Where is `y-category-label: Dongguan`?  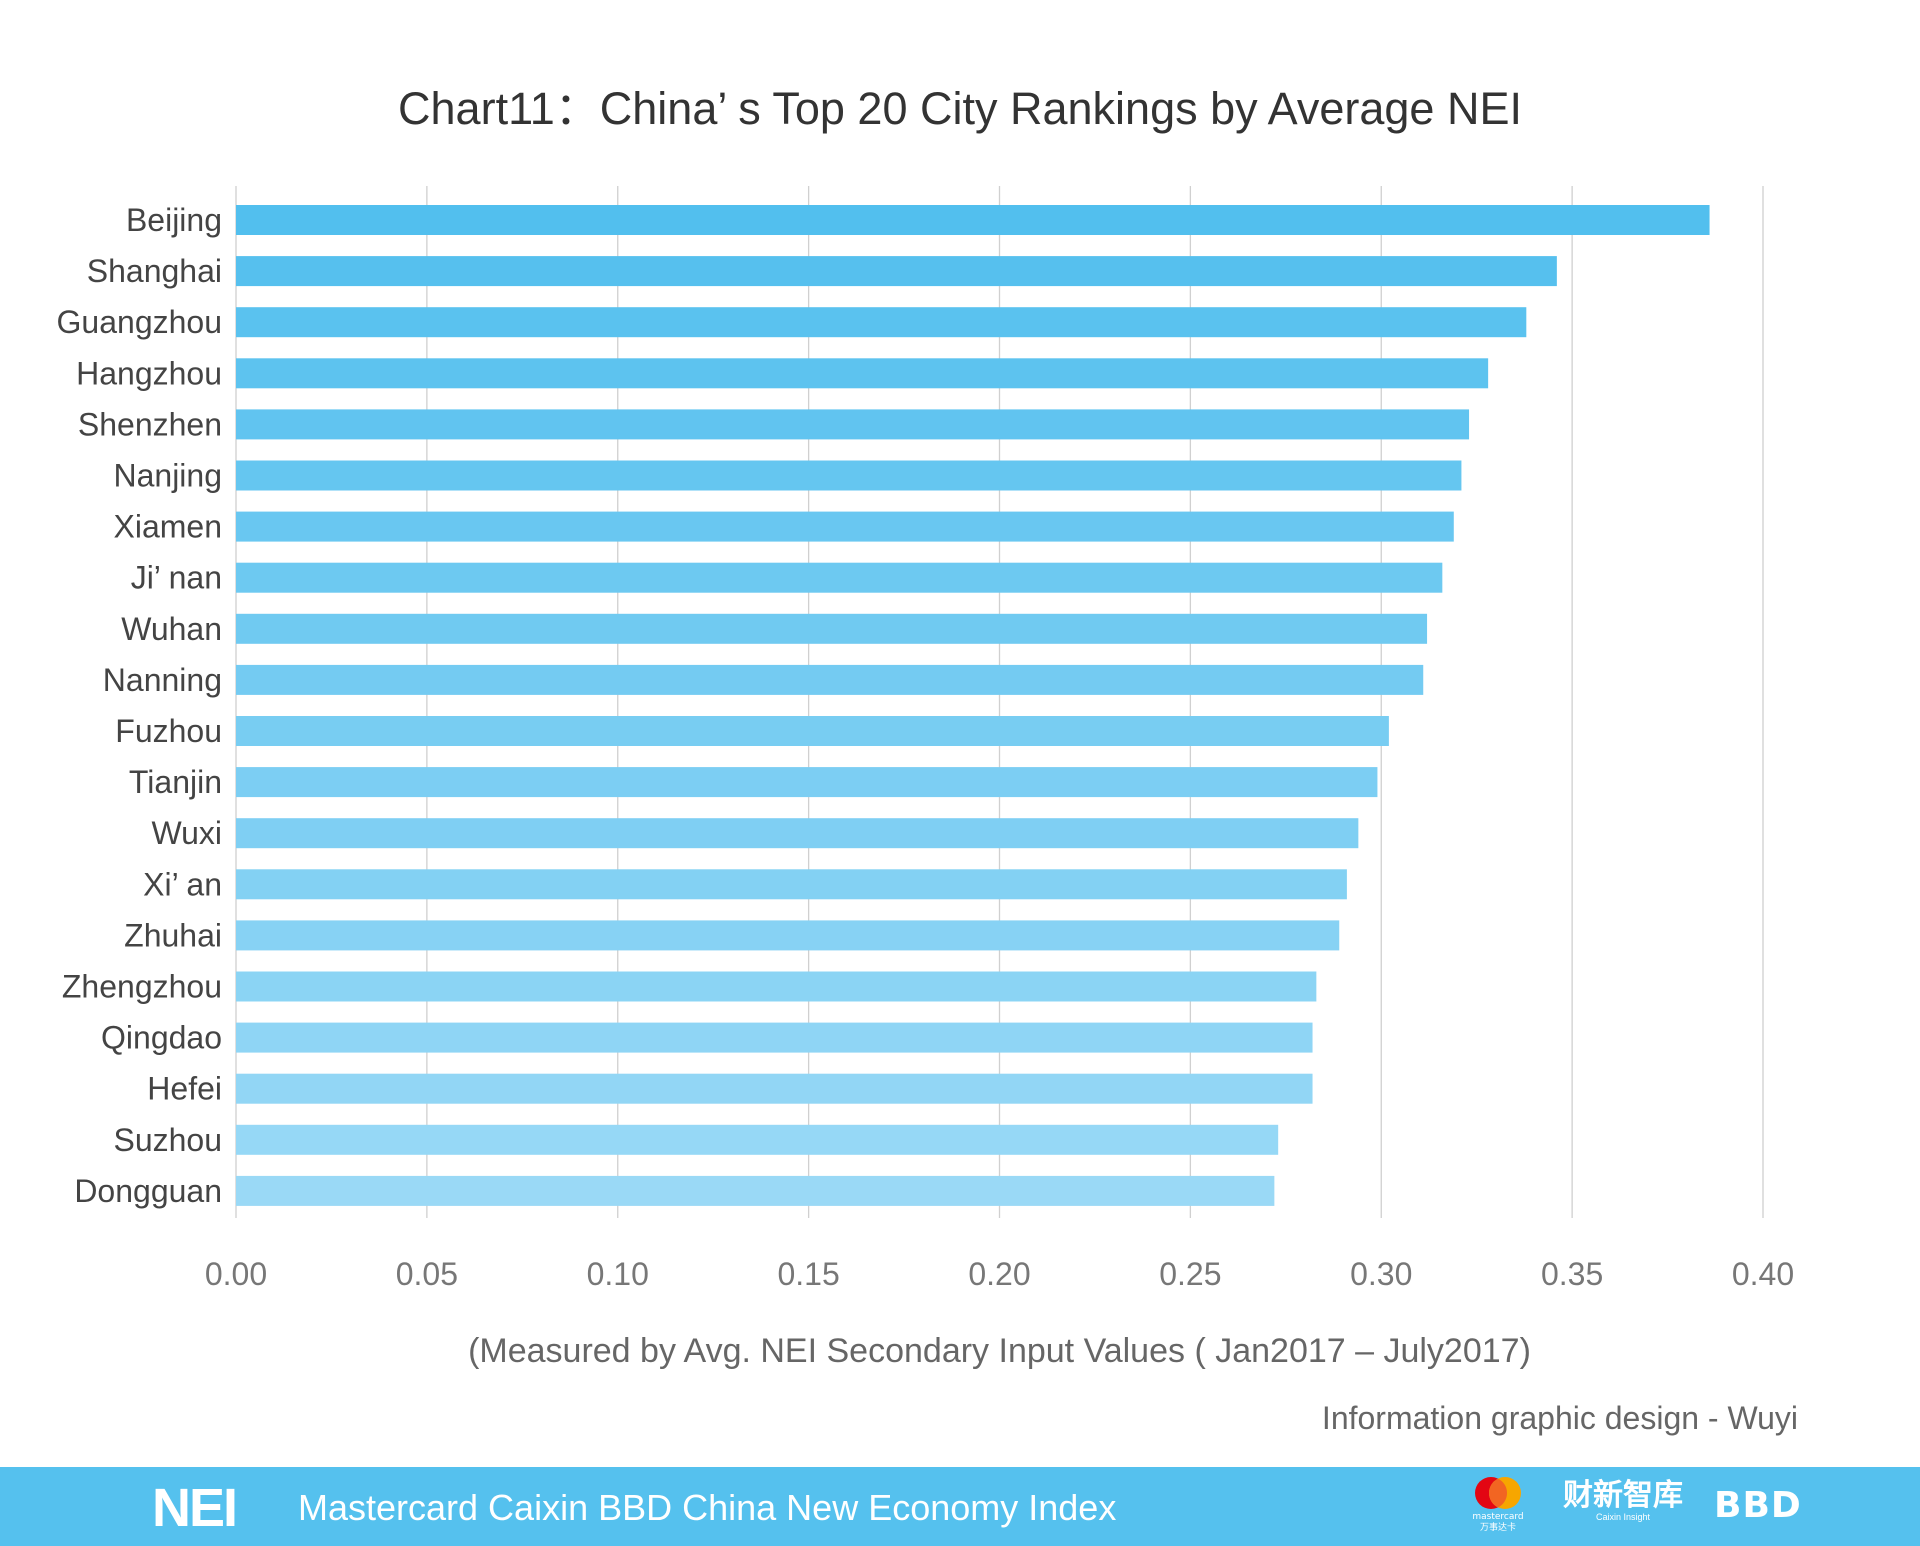 y-category-label: Dongguan is located at coordinates (148, 1191).